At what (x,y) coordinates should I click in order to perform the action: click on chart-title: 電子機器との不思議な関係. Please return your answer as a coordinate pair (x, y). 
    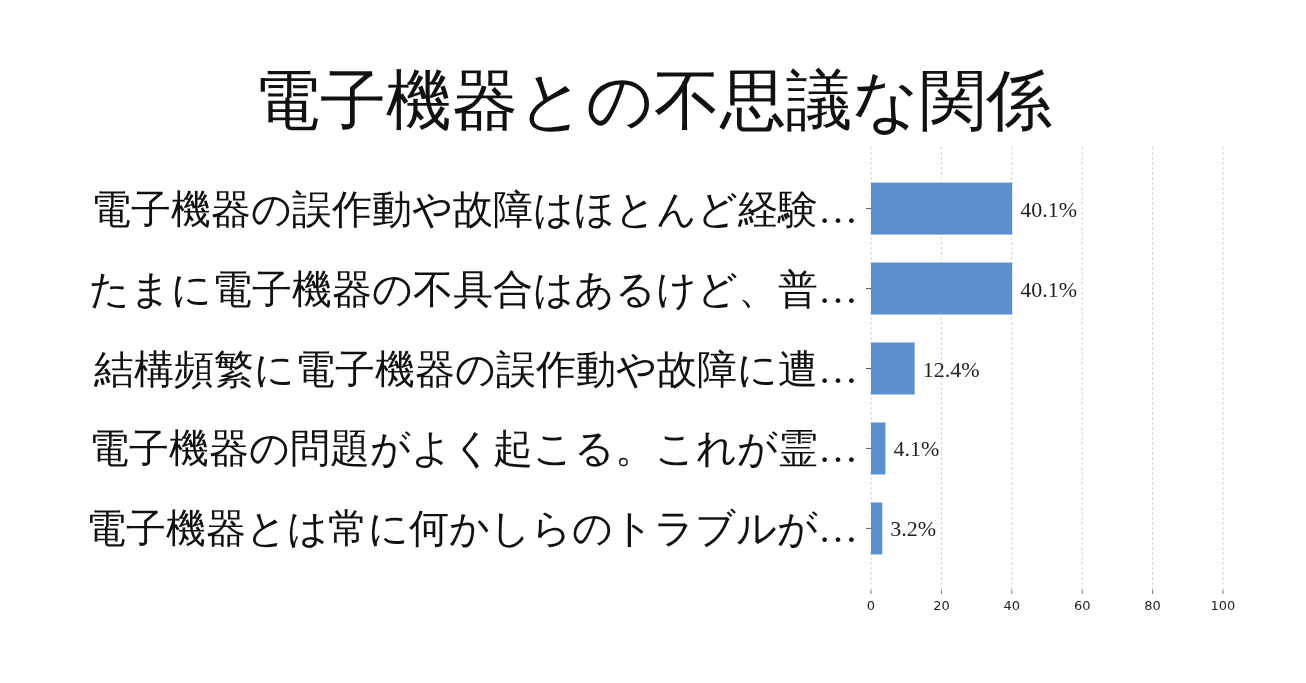
    Looking at the image, I should click on (653, 100).